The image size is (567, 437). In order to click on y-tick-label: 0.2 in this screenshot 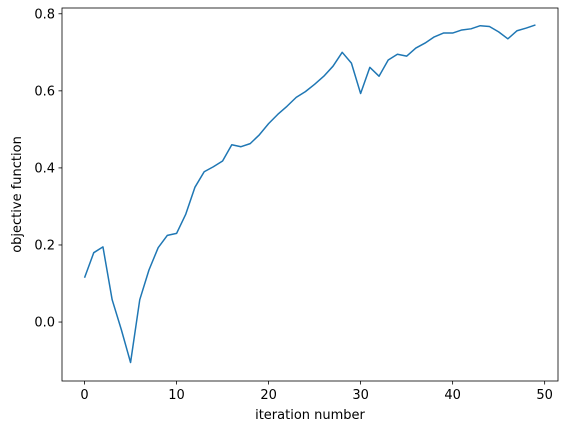, I will do `click(44, 245)`.